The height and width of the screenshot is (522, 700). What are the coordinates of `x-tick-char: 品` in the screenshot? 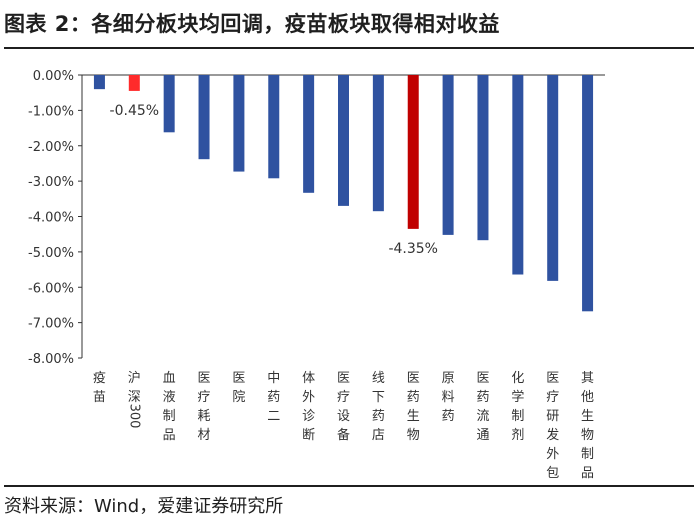 It's located at (169, 435).